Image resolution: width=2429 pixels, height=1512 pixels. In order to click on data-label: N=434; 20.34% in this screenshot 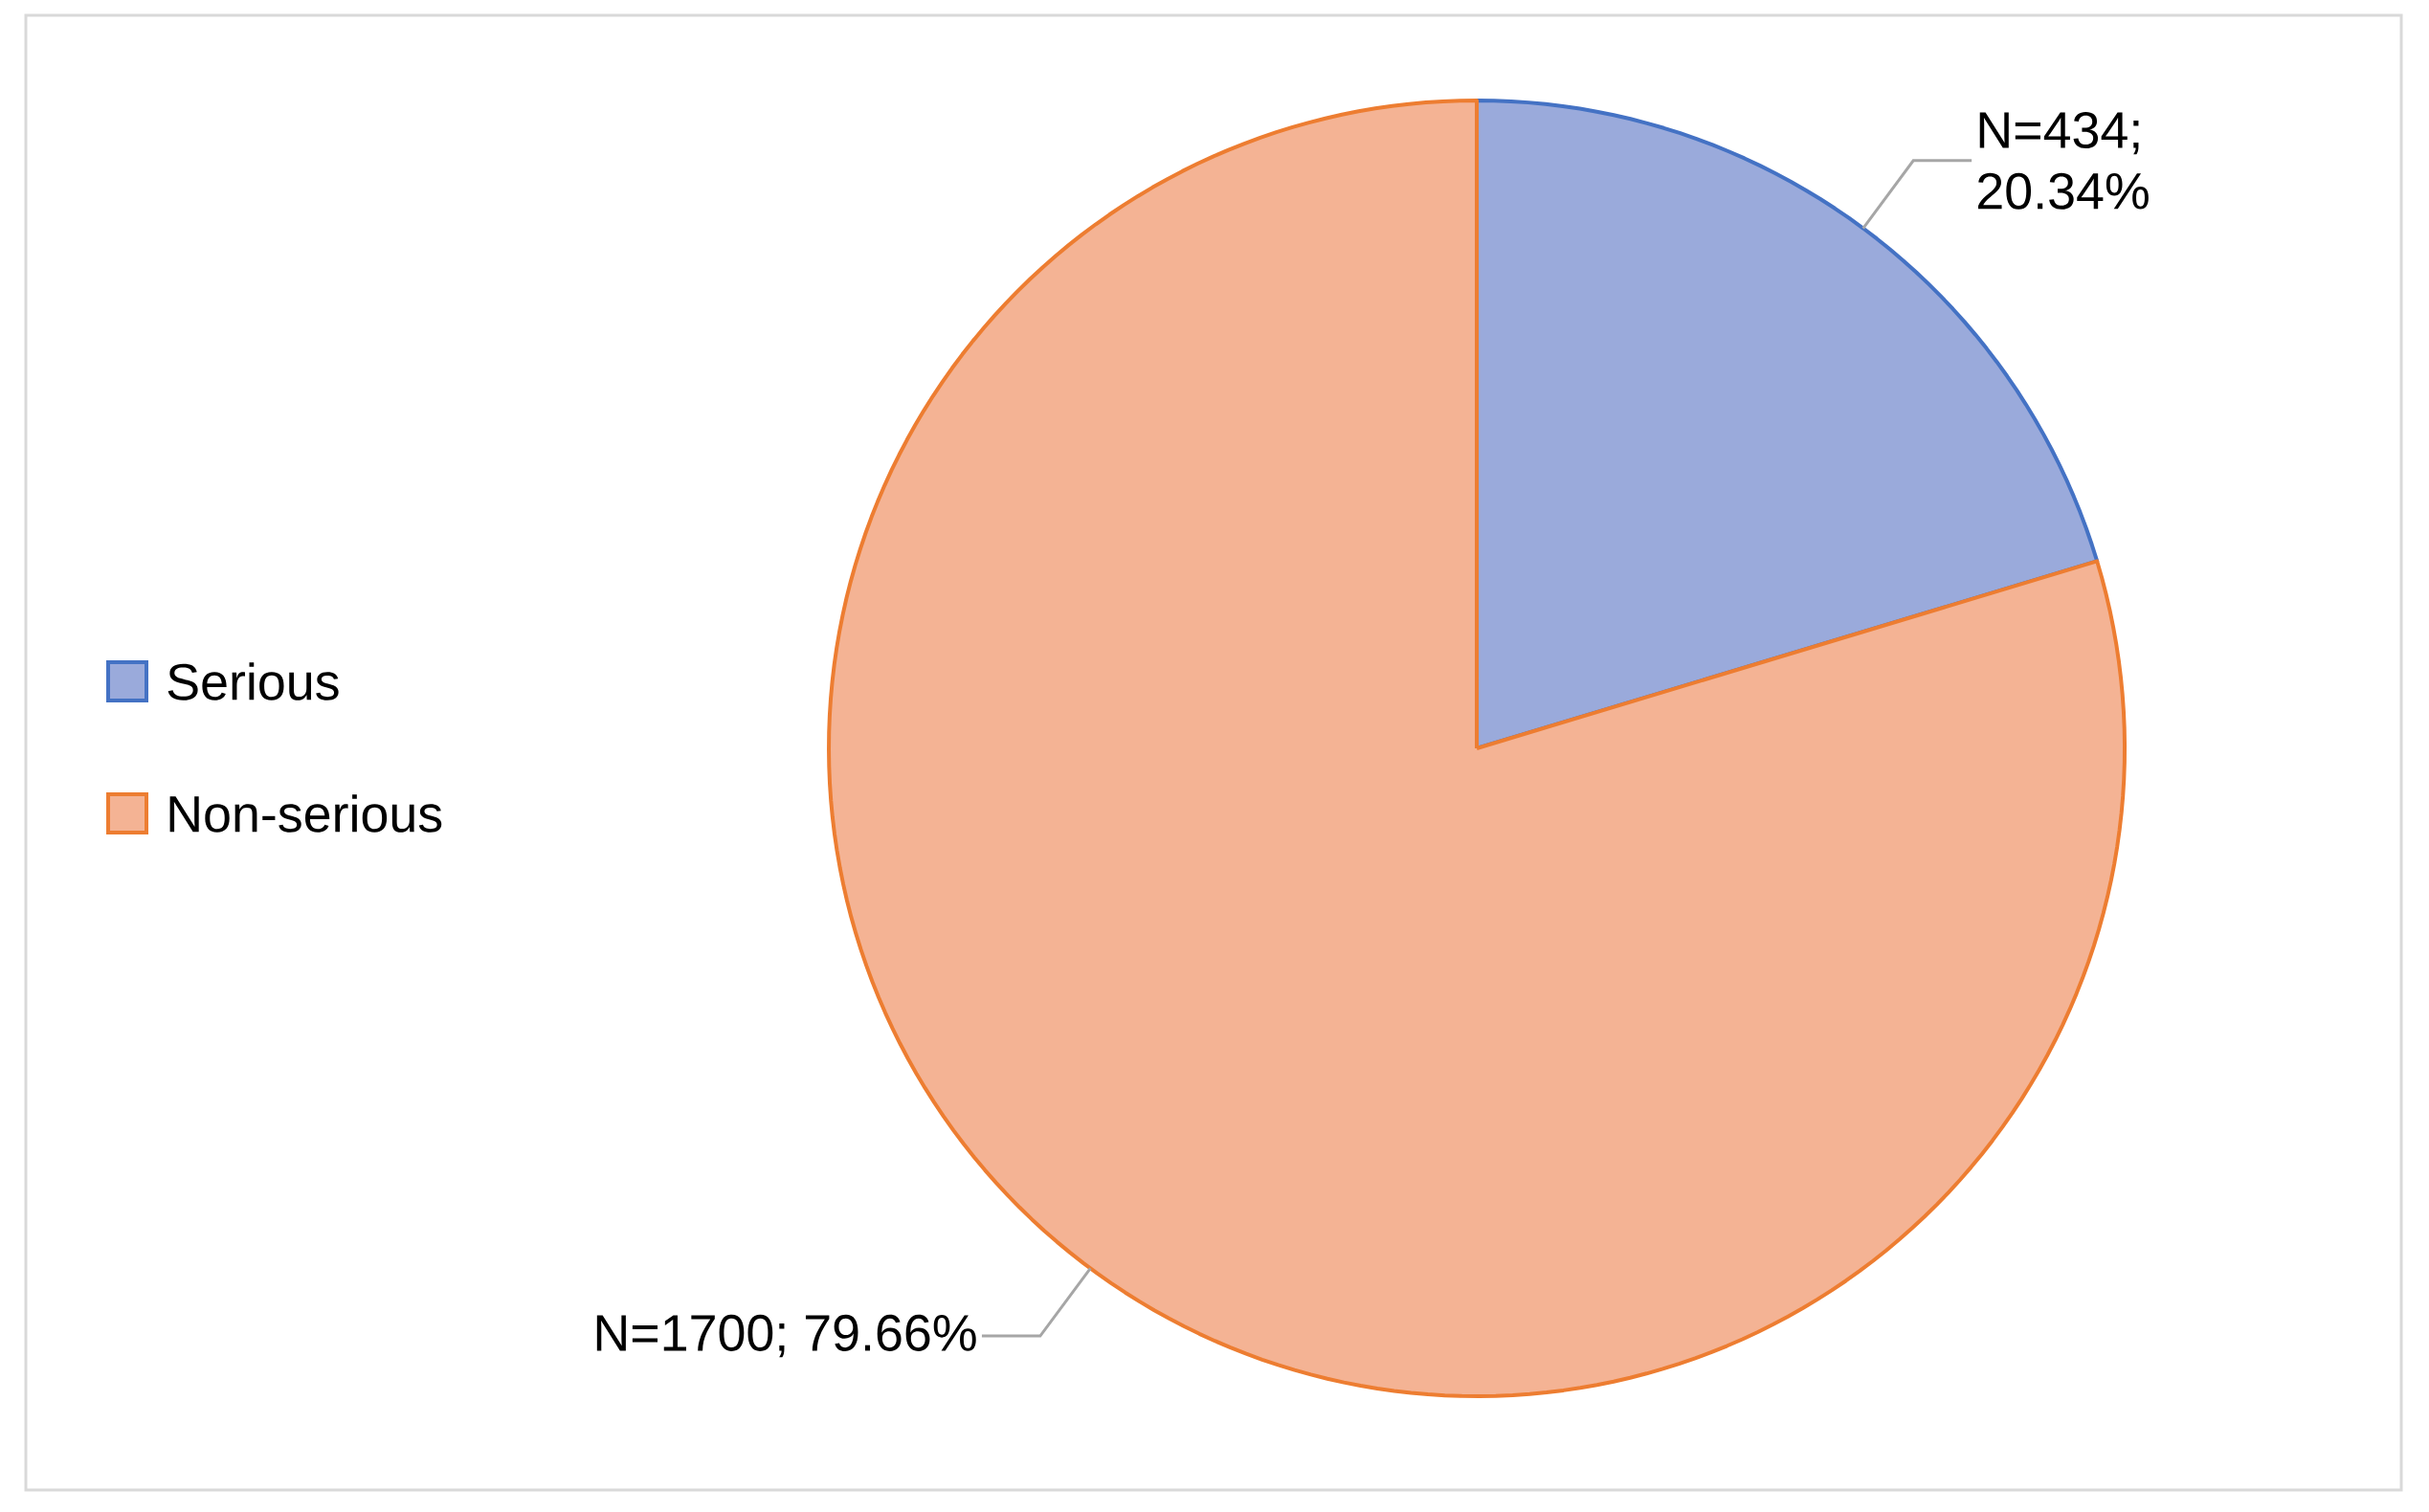, I will do `click(2063, 160)`.